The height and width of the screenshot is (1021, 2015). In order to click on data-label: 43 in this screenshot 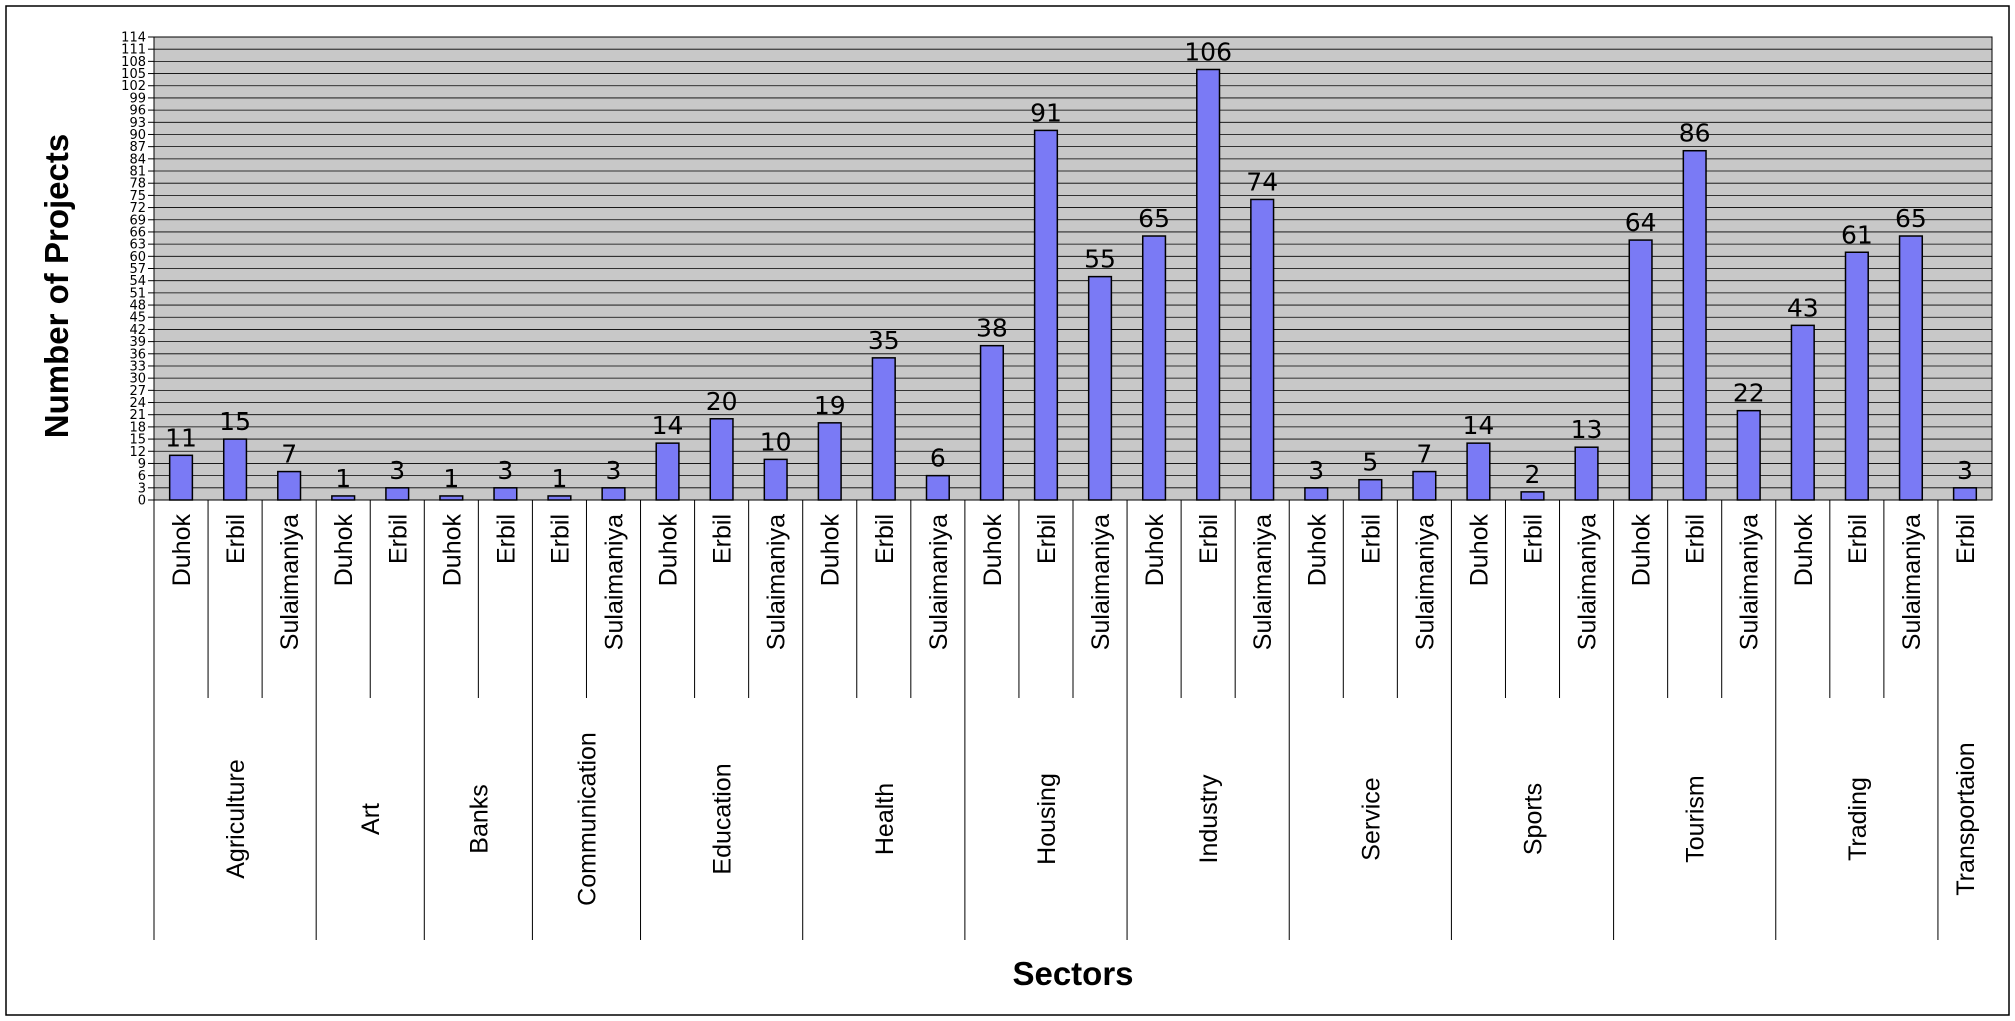, I will do `click(1803, 307)`.